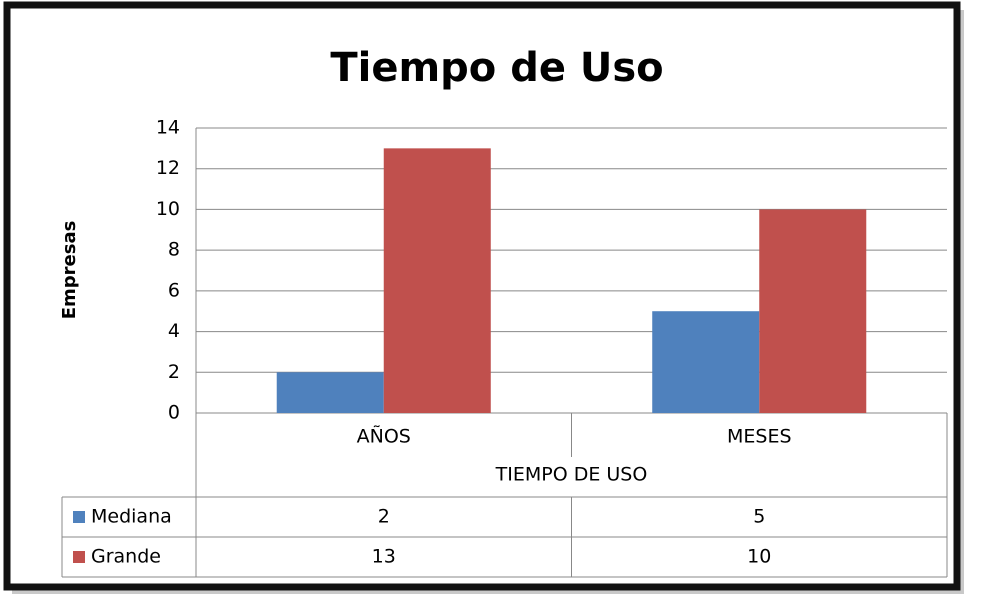 This screenshot has width=981, height=601. What do you see at coordinates (174, 331) in the screenshot?
I see `y-tick-label: 4` at bounding box center [174, 331].